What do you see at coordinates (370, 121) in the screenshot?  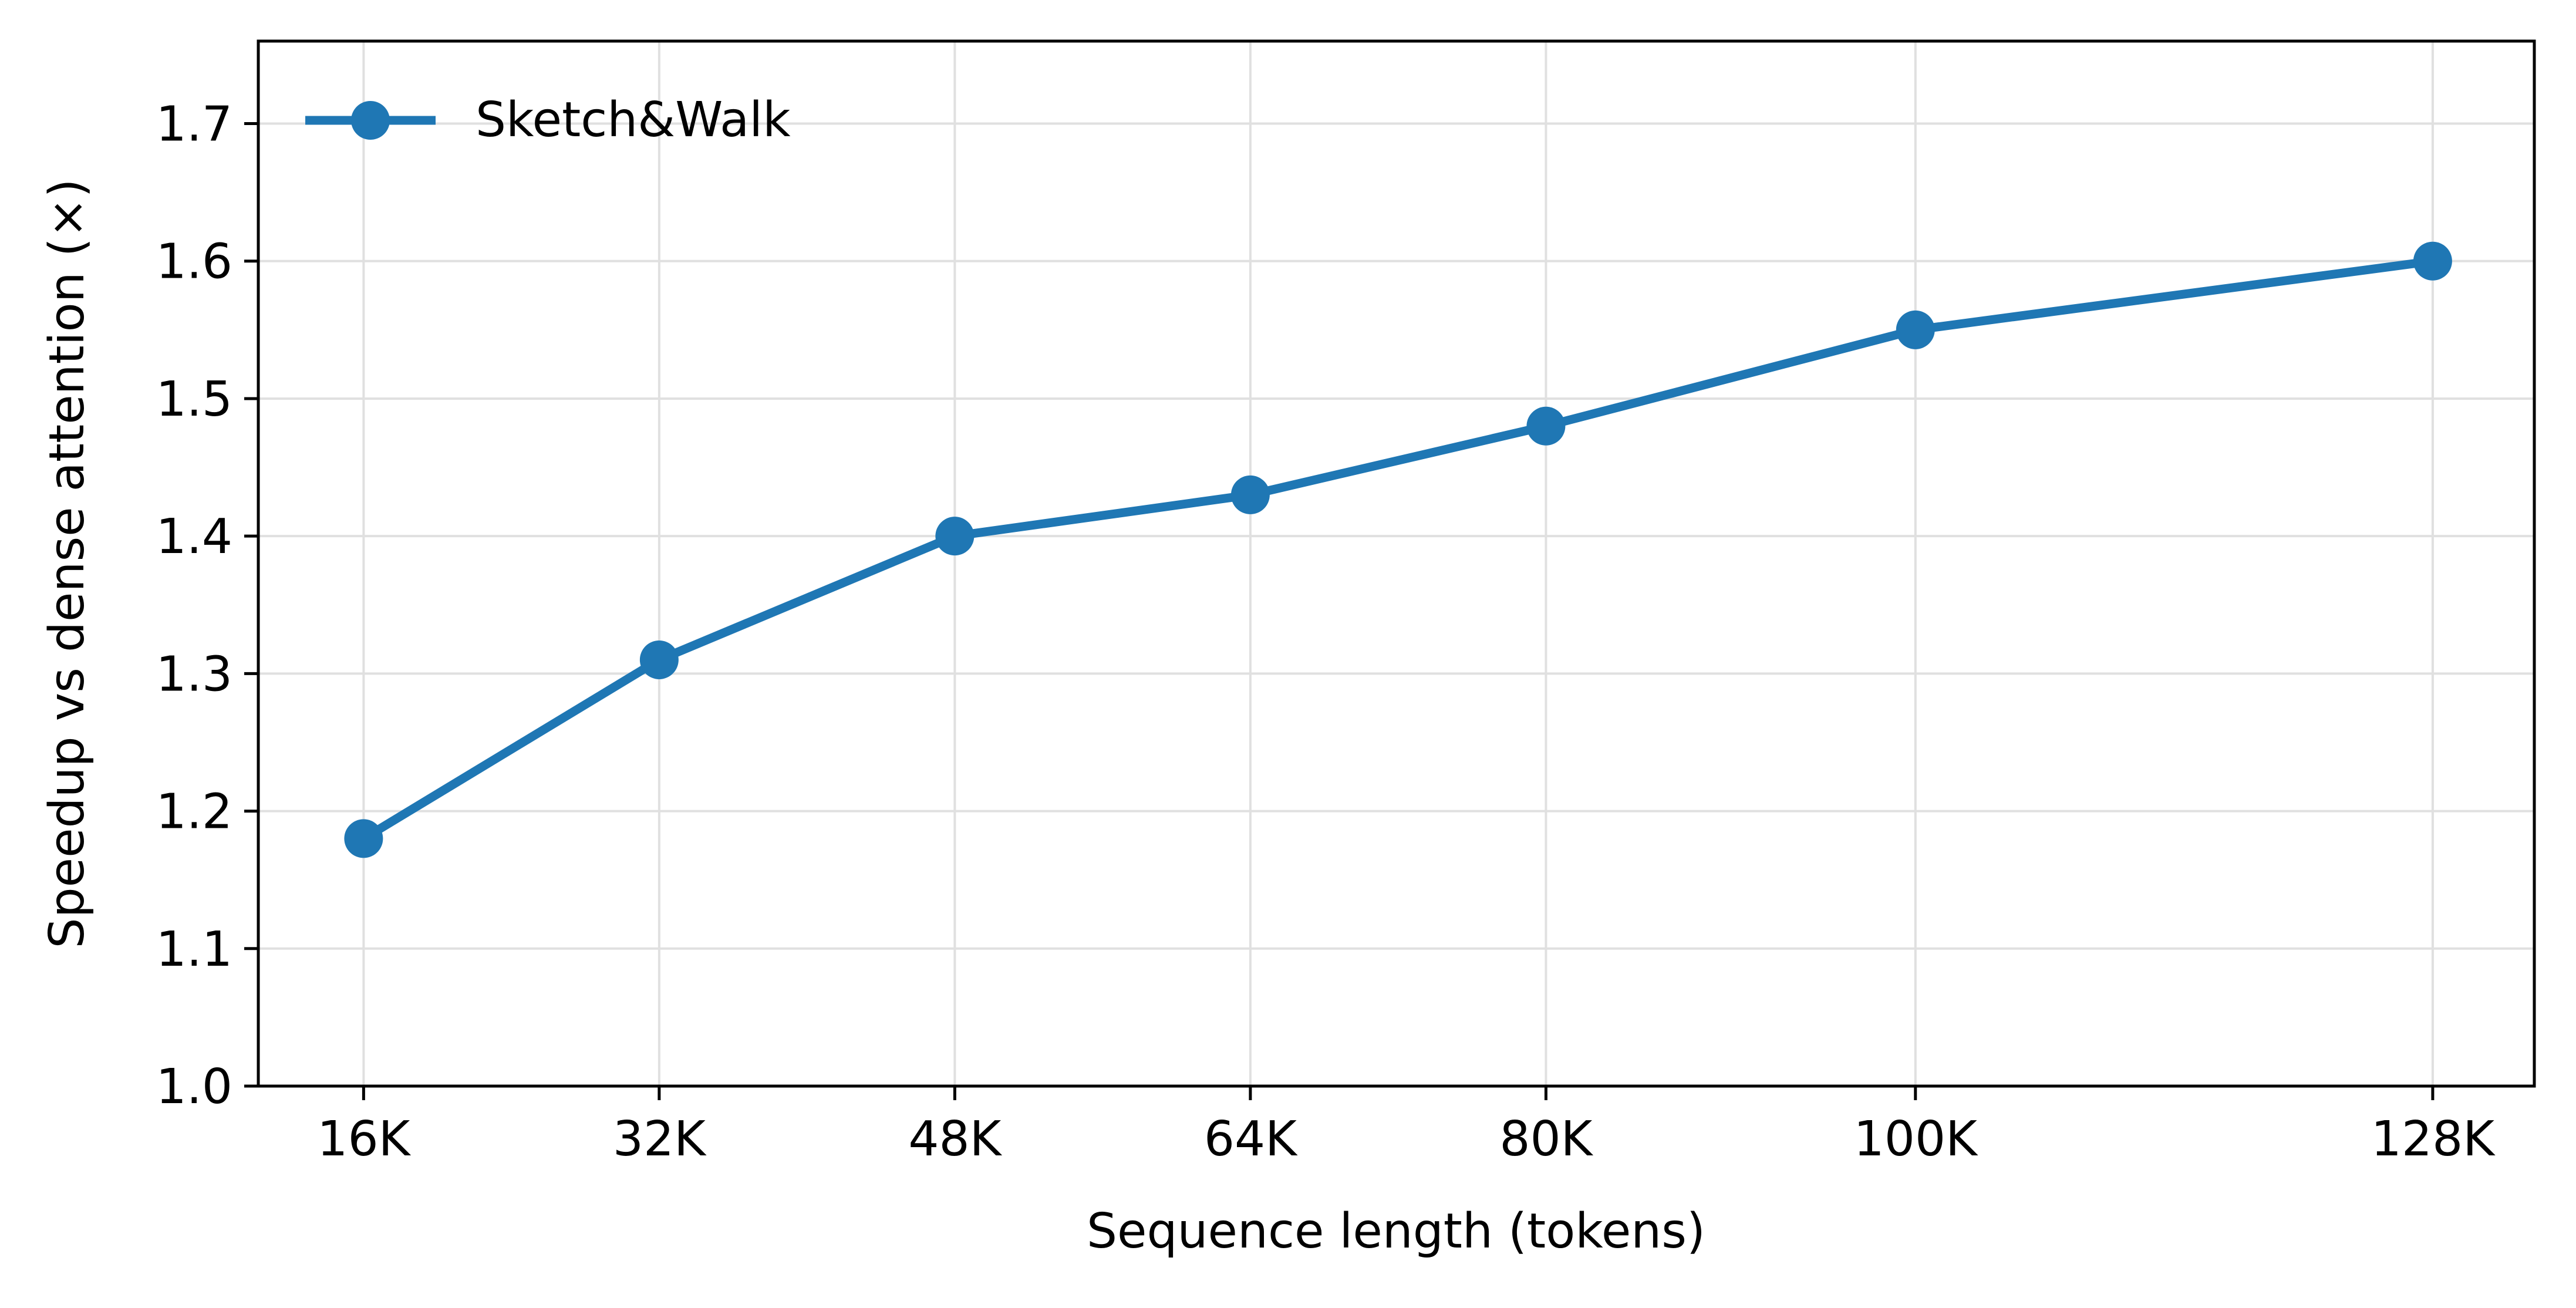 I see `legend-marker-sketch-walk` at bounding box center [370, 121].